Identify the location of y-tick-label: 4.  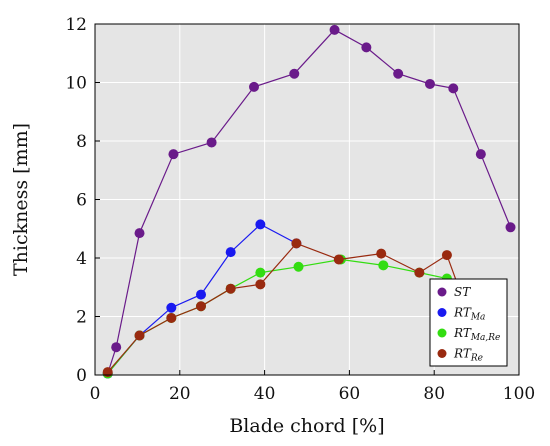
(81, 259).